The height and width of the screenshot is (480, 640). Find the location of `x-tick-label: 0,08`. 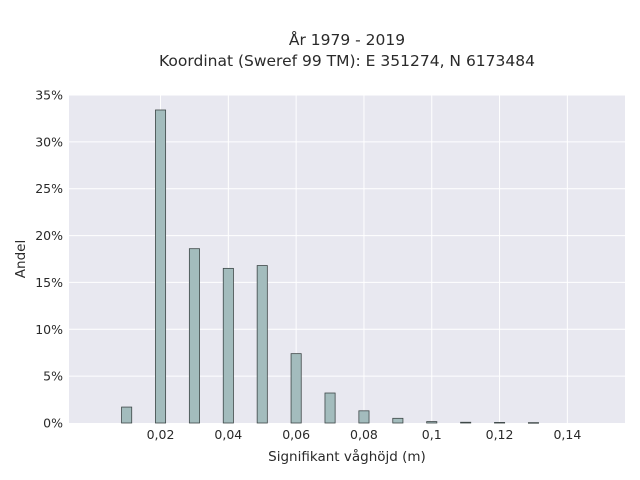

x-tick-label: 0,08 is located at coordinates (364, 434).